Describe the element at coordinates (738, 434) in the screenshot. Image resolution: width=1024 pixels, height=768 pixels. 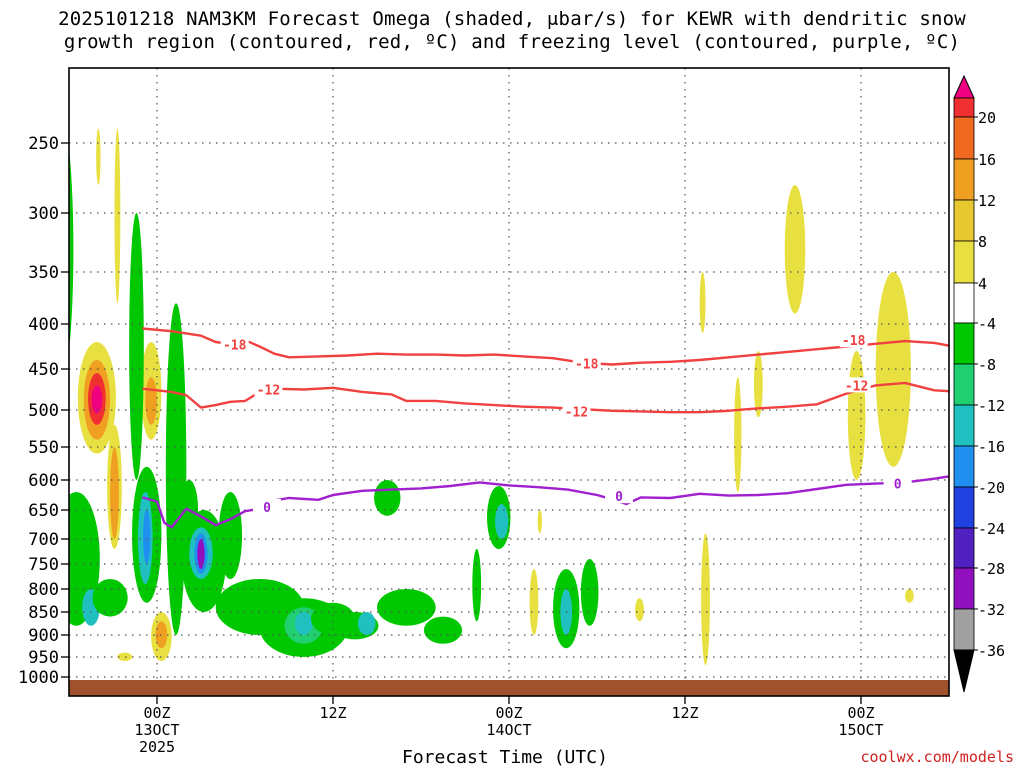
I see `sink-yellow-k` at that location.